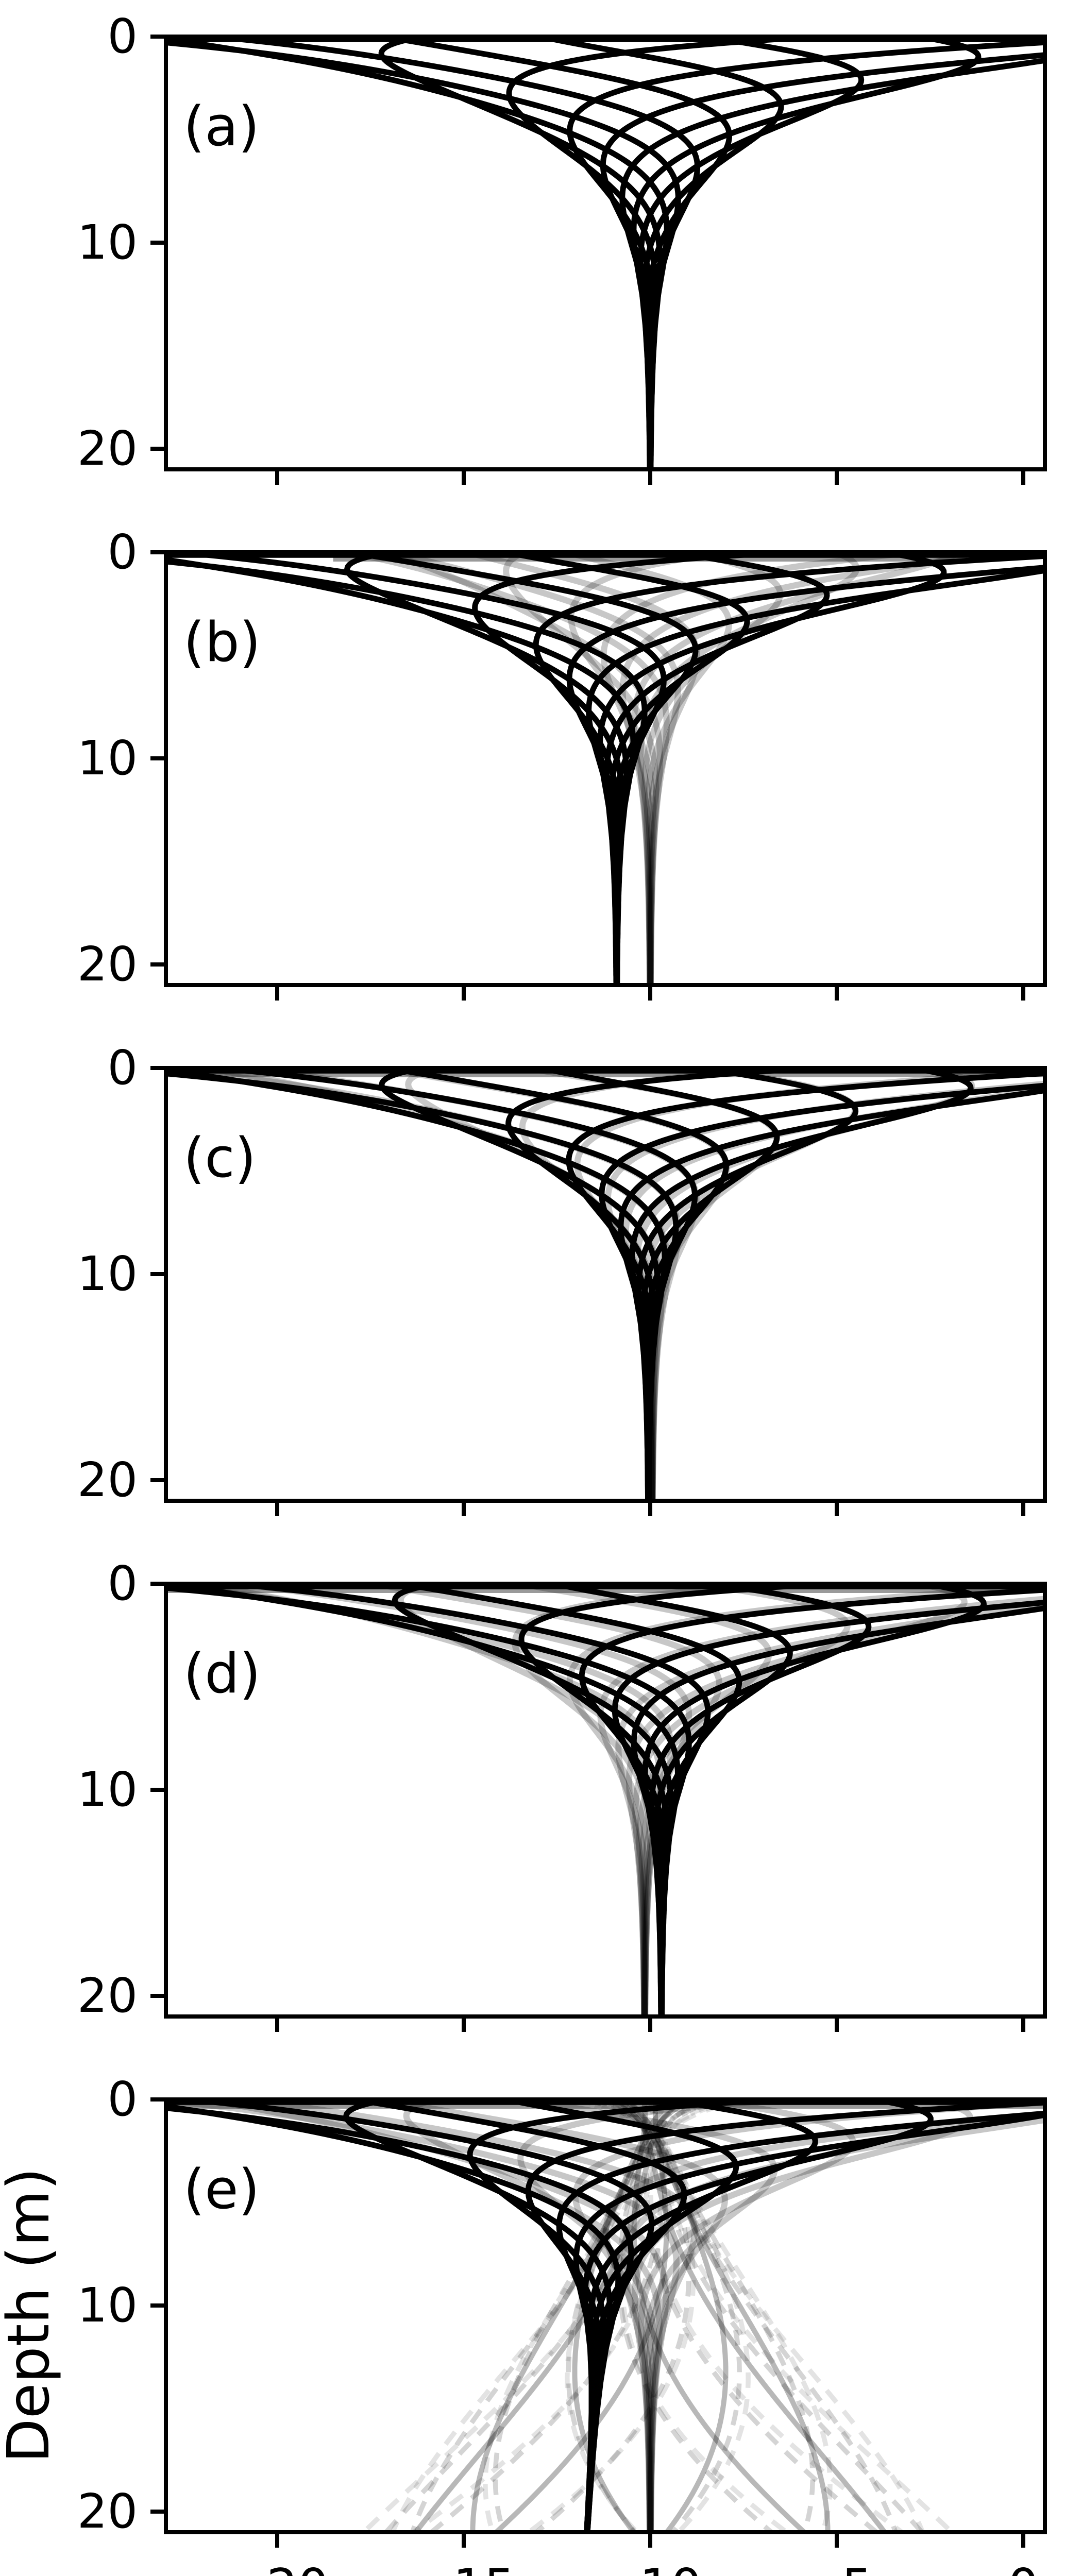  Describe the element at coordinates (221, 2189) in the screenshot. I see `panel-label-e: (e)` at that location.